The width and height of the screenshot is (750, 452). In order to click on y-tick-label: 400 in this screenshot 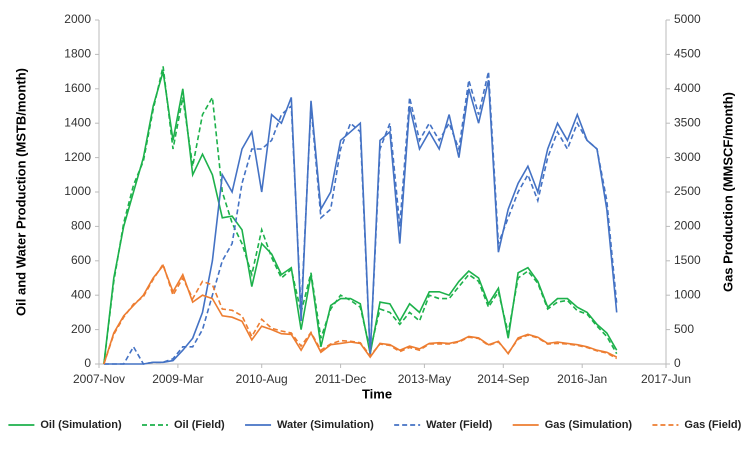, I will do `click(81, 294)`.